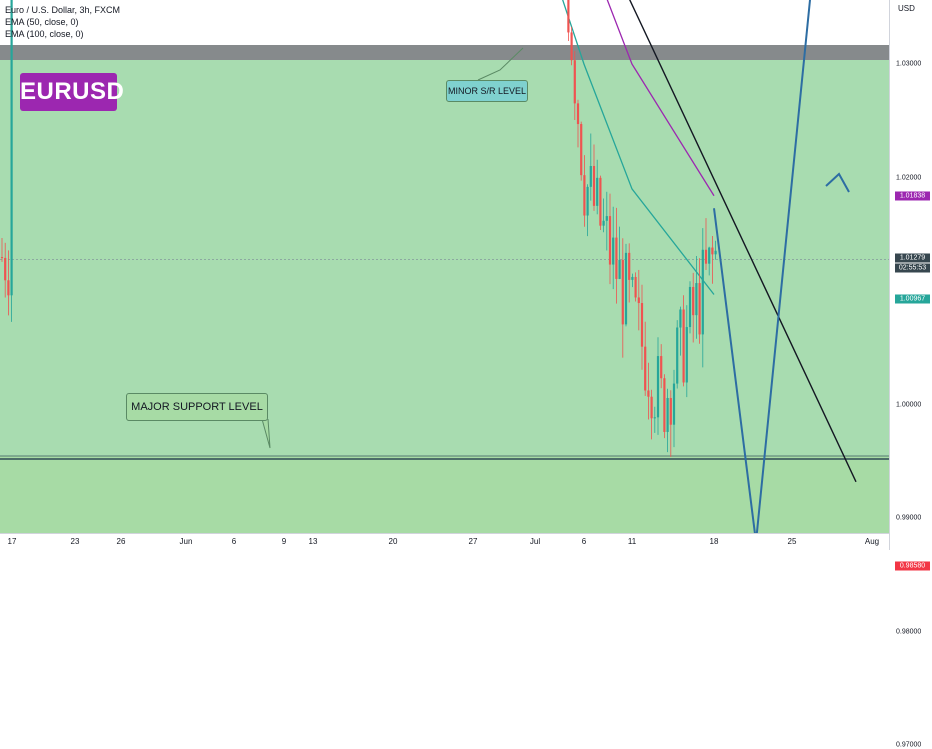  What do you see at coordinates (444, 542) in the screenshot?
I see `time-axis` at bounding box center [444, 542].